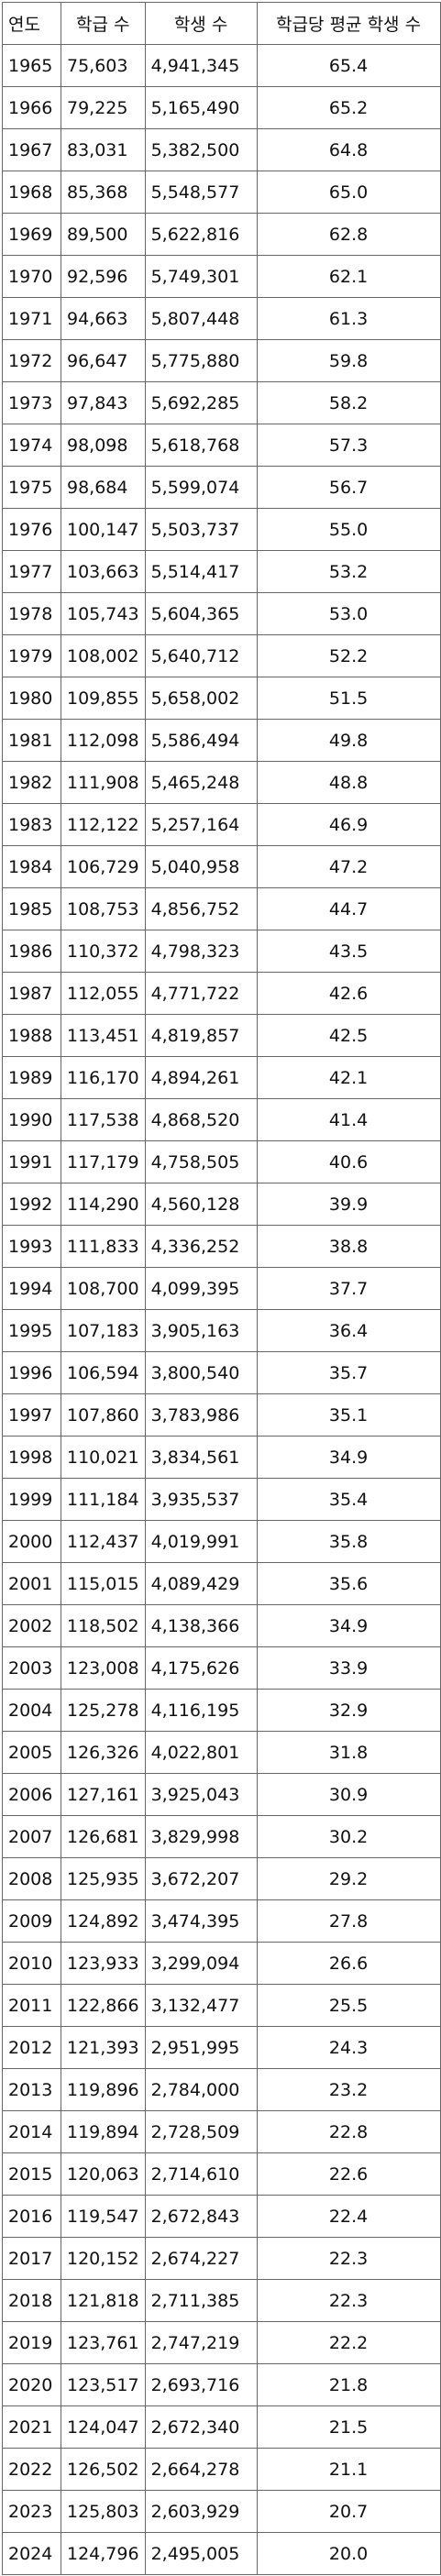 The width and height of the screenshot is (441, 2576). Describe the element at coordinates (348, 1120) in the screenshot. I see `cell-avg-students: 41.4` at that location.